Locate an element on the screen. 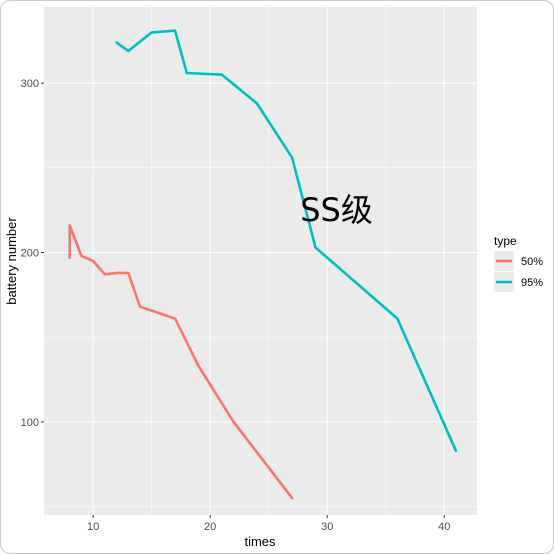 The width and height of the screenshot is (554, 554). x-axis-title: times is located at coordinates (260, 541).